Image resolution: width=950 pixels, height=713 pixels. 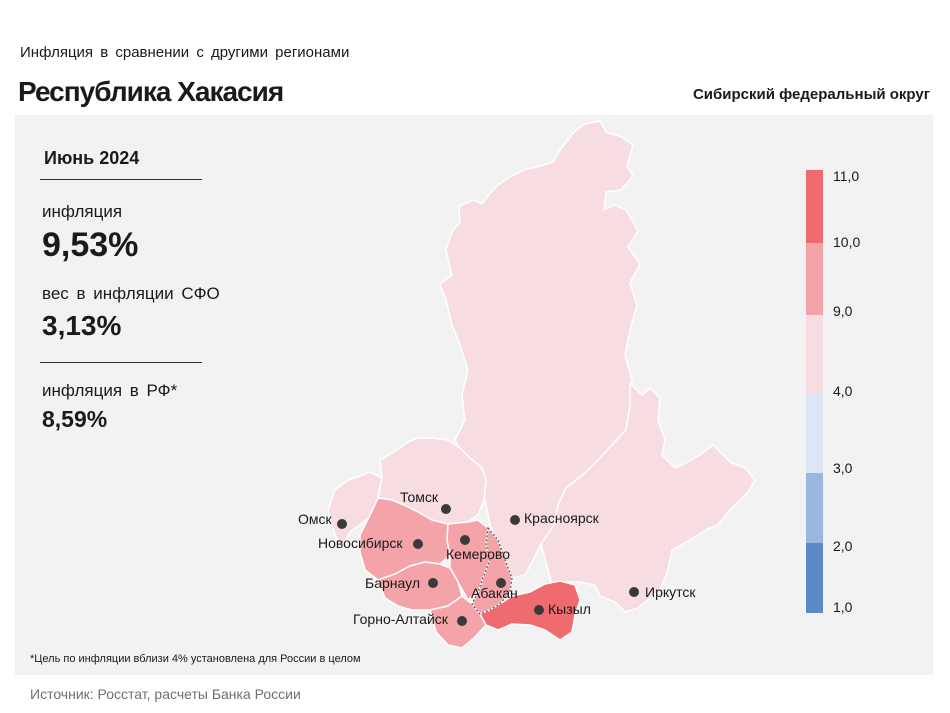 I want to click on city-label-novosibirsk: Новосибирск, so click(x=360, y=543).